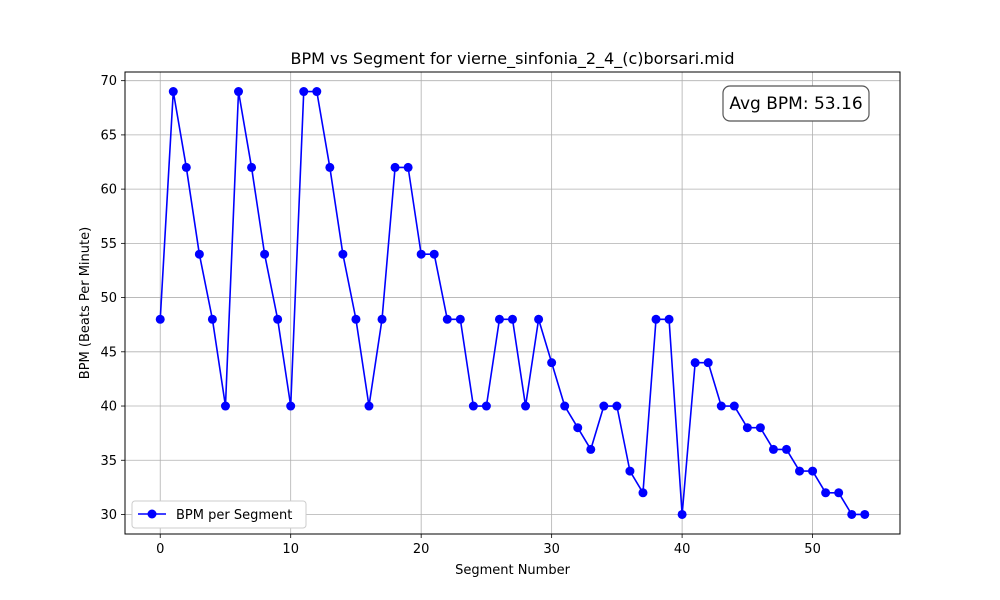 This screenshot has width=1000, height=600. Describe the element at coordinates (108, 515) in the screenshot. I see `y-tick-label: 30` at that location.